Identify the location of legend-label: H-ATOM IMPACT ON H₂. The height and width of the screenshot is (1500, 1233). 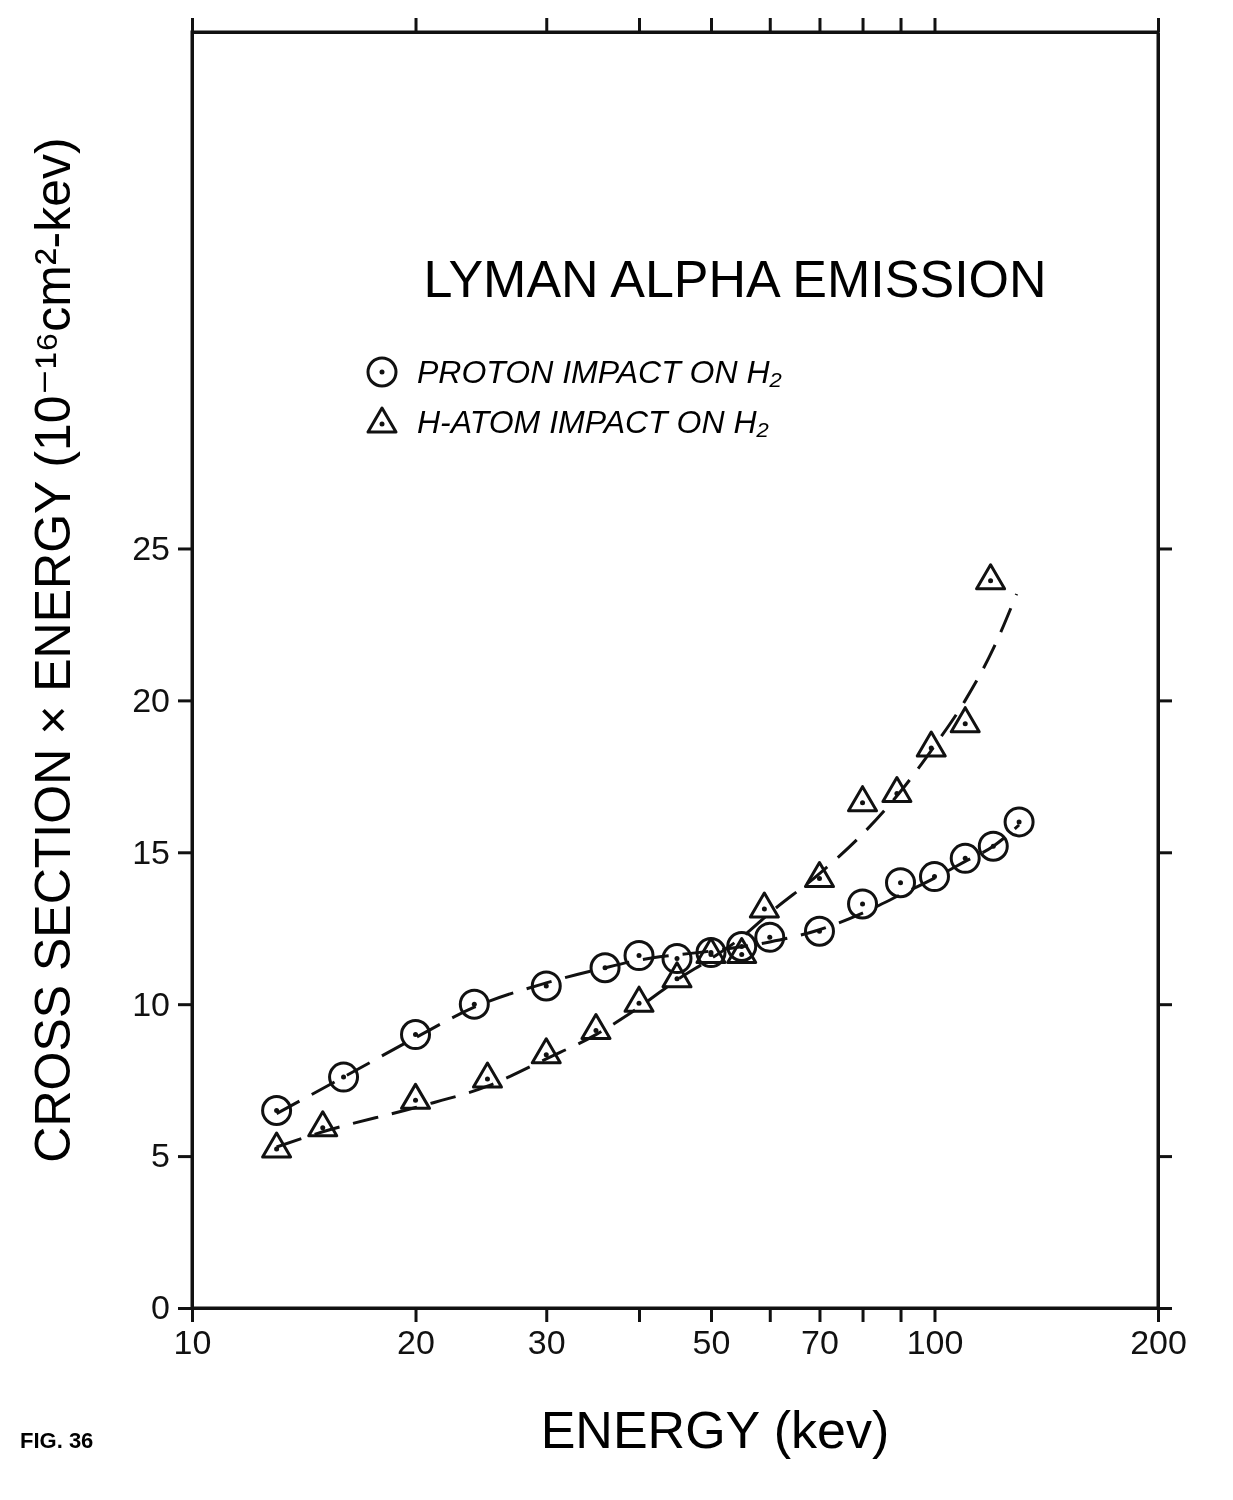
(593, 422).